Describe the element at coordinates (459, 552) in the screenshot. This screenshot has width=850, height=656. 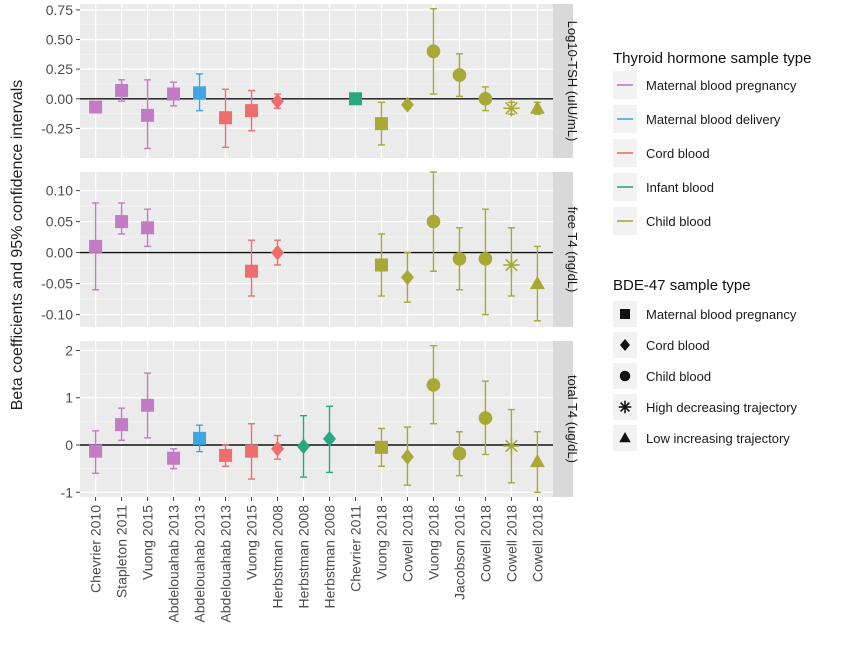
I see `x-tick-label: Jacobson 2016` at that location.